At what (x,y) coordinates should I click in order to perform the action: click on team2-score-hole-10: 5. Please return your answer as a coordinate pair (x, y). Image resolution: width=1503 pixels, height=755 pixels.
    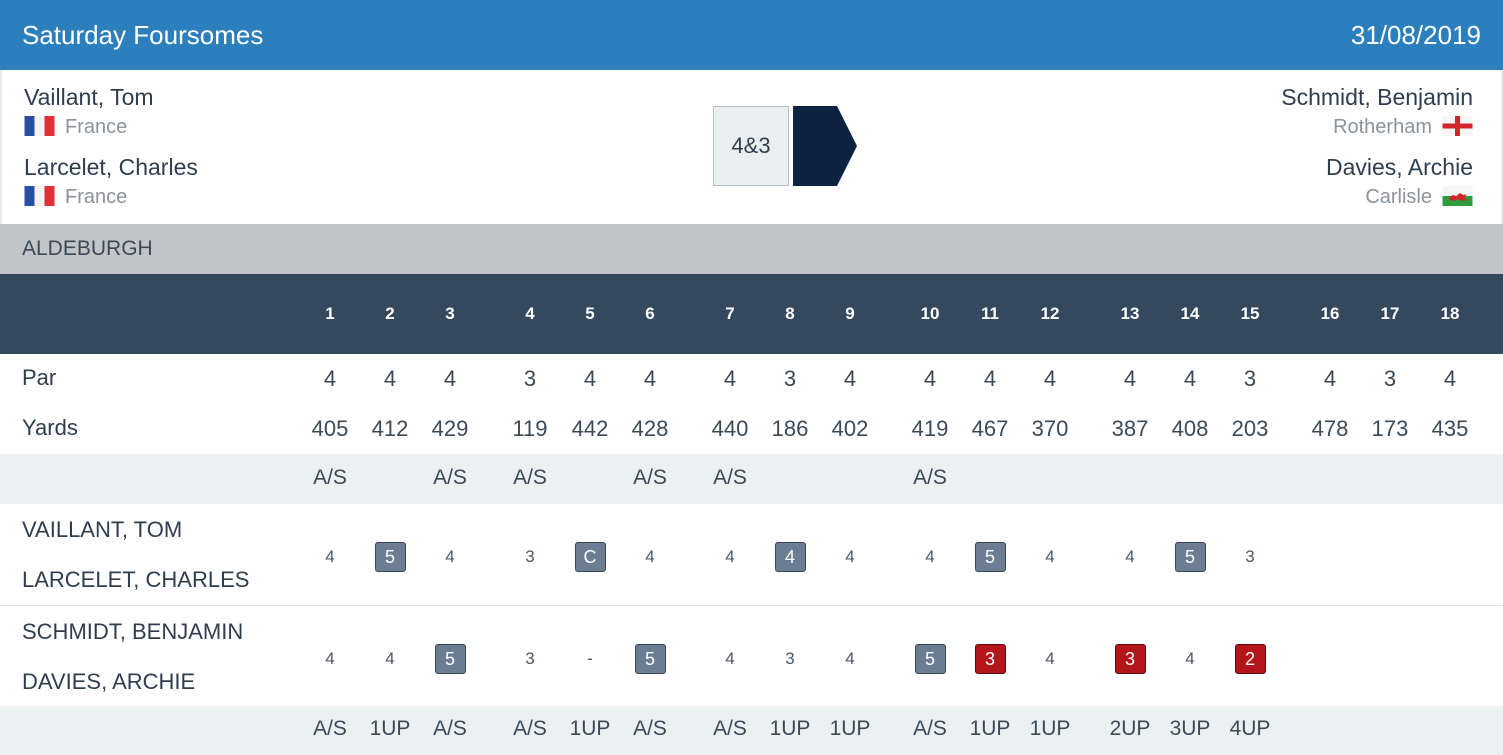
    Looking at the image, I should click on (930, 659).